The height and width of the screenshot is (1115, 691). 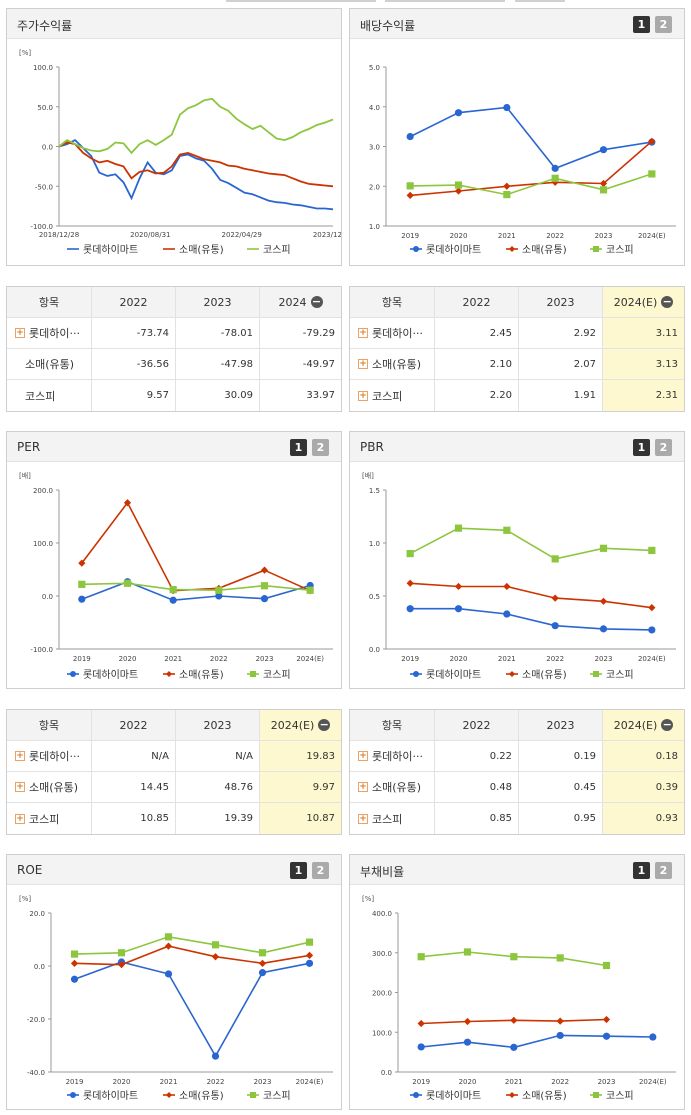 What do you see at coordinates (643, 333) in the screenshot?
I see `table-cell: 3.11` at bounding box center [643, 333].